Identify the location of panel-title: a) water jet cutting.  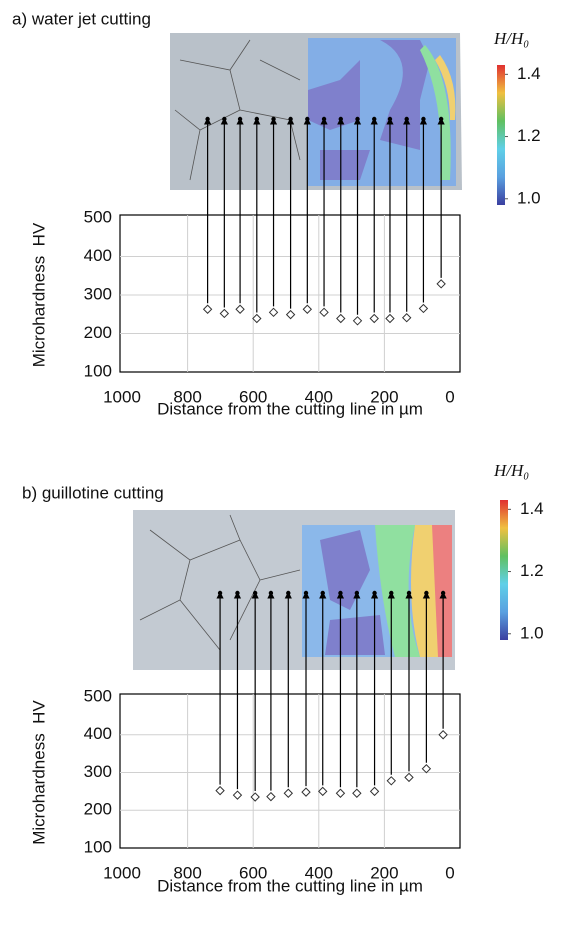
(81, 18).